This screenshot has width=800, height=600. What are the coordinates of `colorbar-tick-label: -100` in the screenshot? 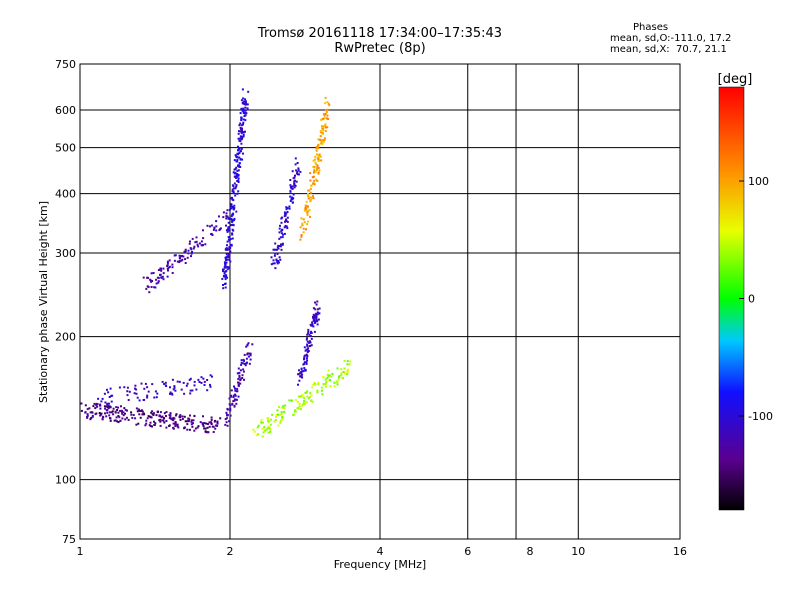 It's located at (760, 416).